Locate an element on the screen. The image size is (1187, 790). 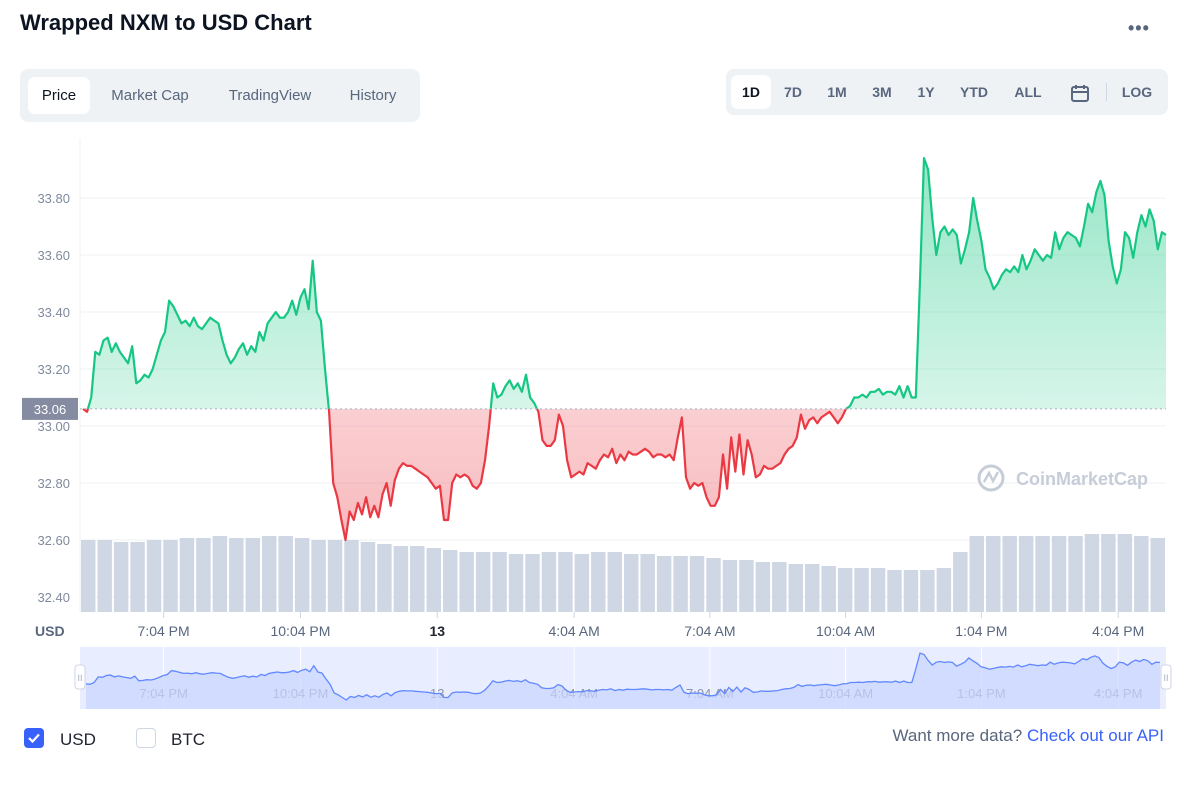
brush-handle-left is located at coordinates (80, 677).